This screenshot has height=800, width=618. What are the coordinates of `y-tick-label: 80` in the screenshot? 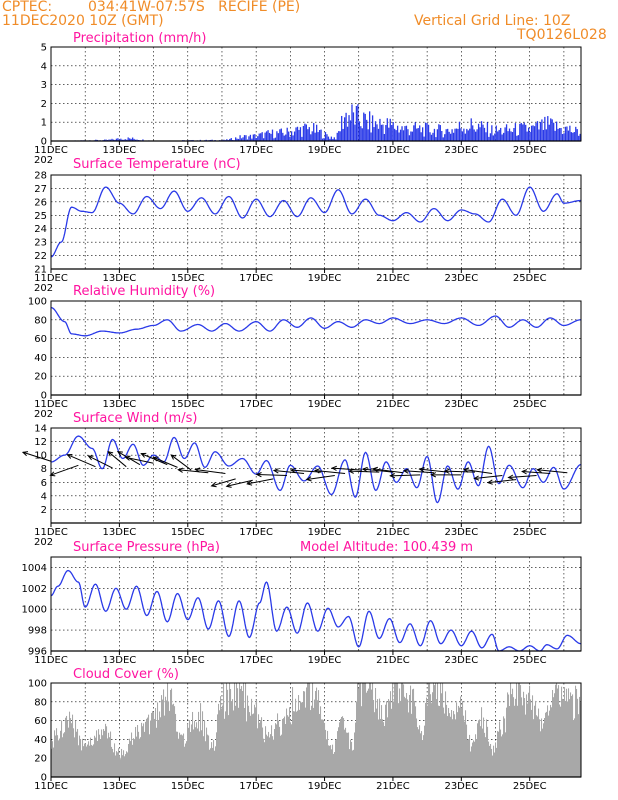 It's located at (40, 320).